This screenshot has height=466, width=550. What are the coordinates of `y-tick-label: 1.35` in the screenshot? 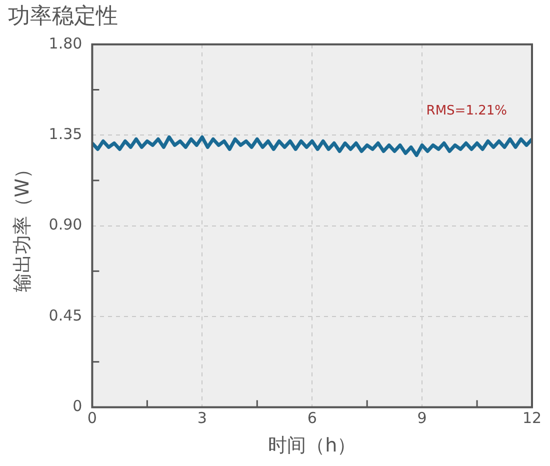 It's located at (65, 133).